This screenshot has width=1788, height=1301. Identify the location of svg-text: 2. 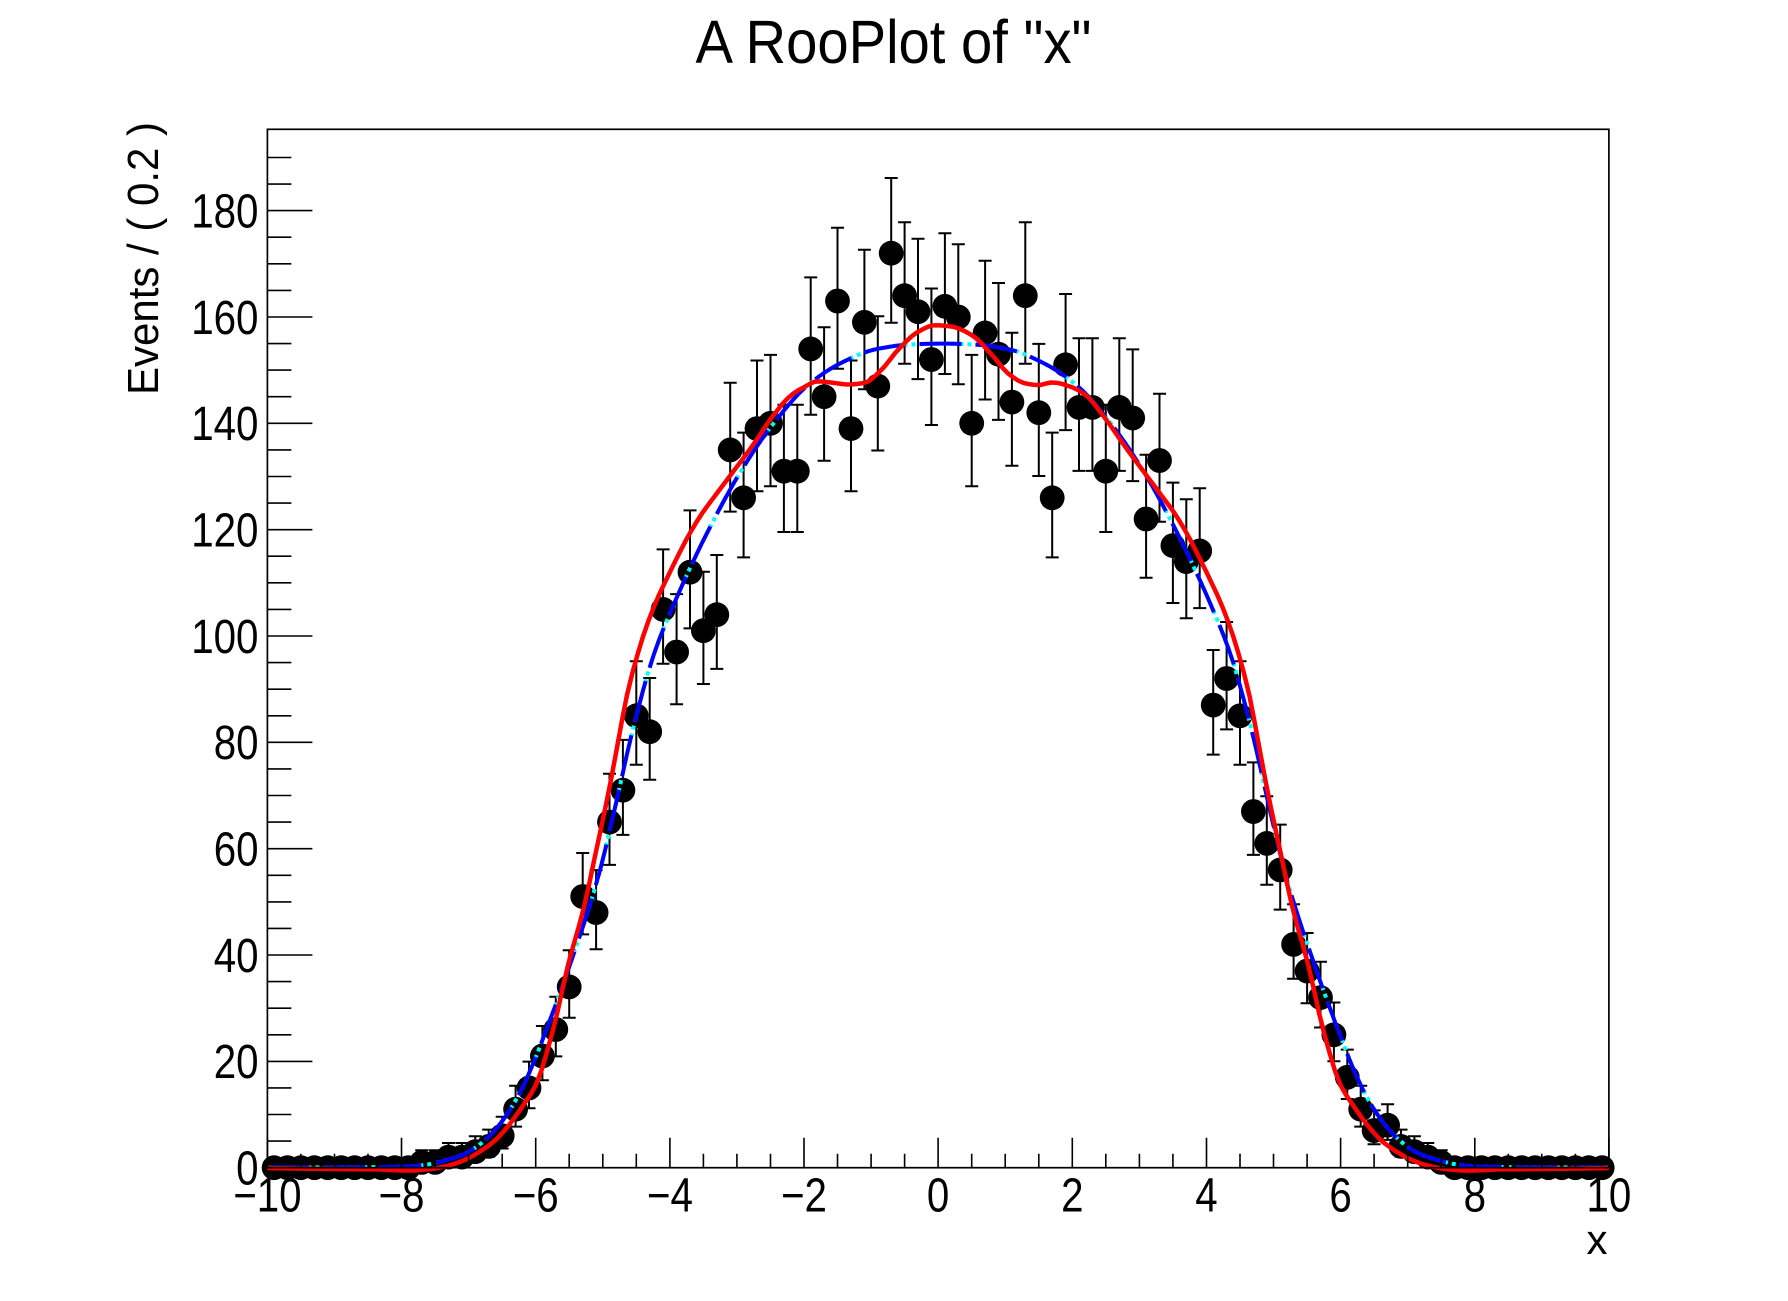
(1072, 1196).